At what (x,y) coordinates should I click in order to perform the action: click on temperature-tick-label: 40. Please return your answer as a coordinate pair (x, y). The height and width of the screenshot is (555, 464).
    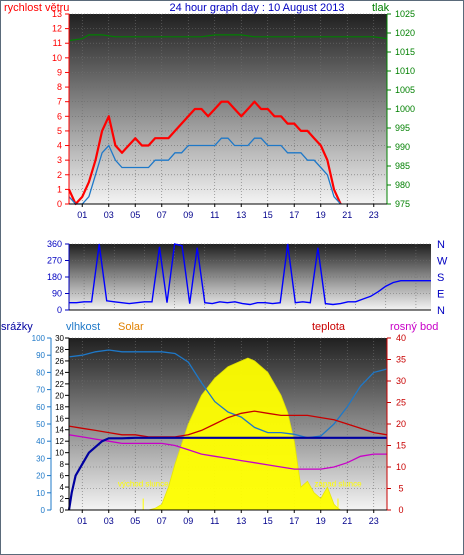
    Looking at the image, I should click on (401, 338).